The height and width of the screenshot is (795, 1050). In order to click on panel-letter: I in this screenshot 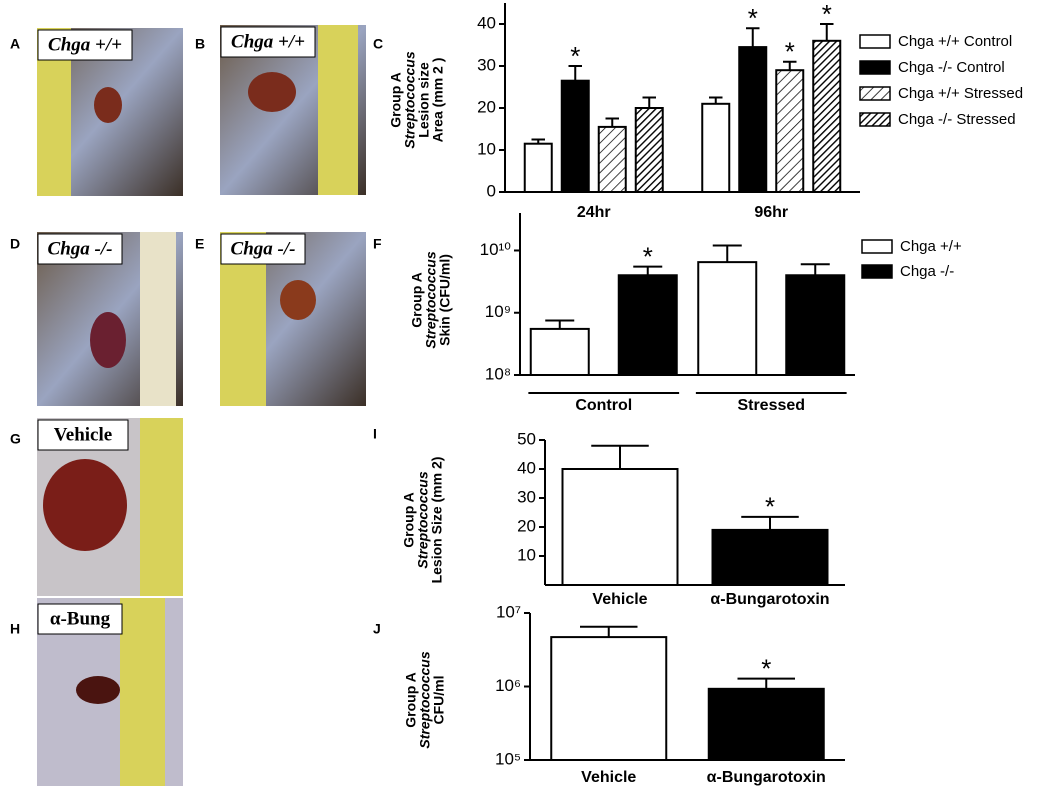, I will do `click(375, 434)`.